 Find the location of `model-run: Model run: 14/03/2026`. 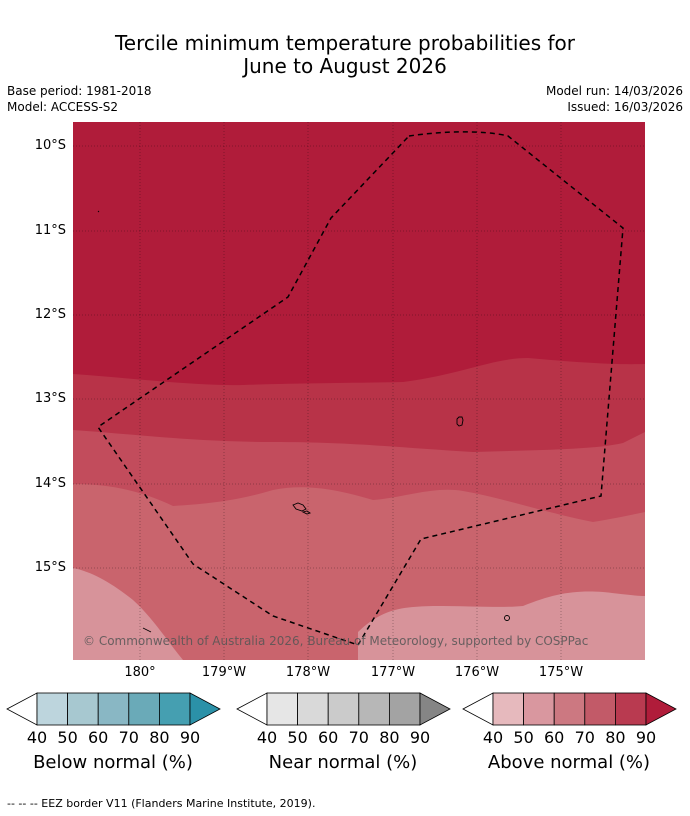

model-run: Model run: 14/03/2026 is located at coordinates (614, 91).